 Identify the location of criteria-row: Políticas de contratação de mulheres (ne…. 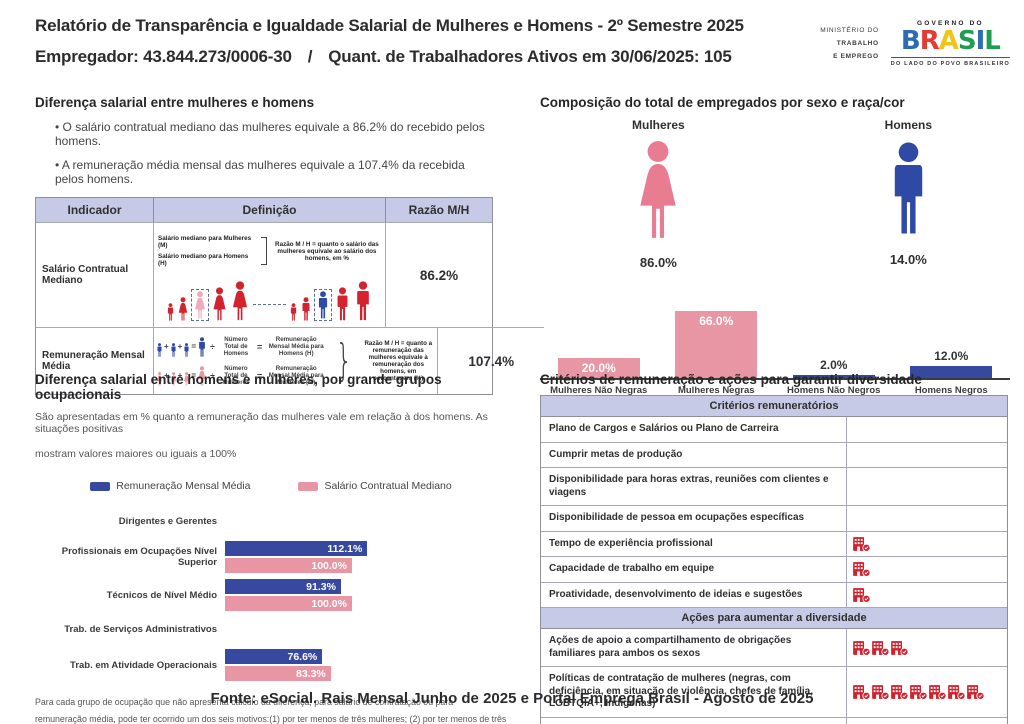
(774, 692).